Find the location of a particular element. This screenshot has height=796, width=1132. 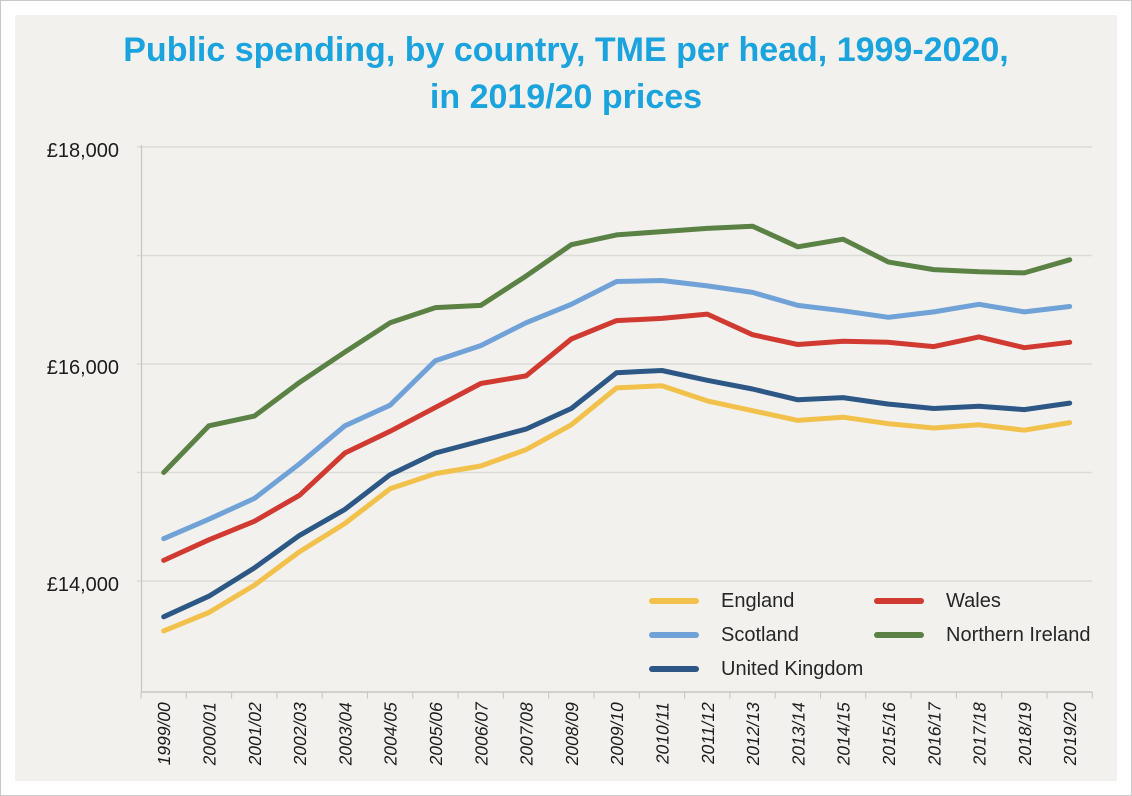

x-axis-label: 2003/04 is located at coordinates (346, 733).